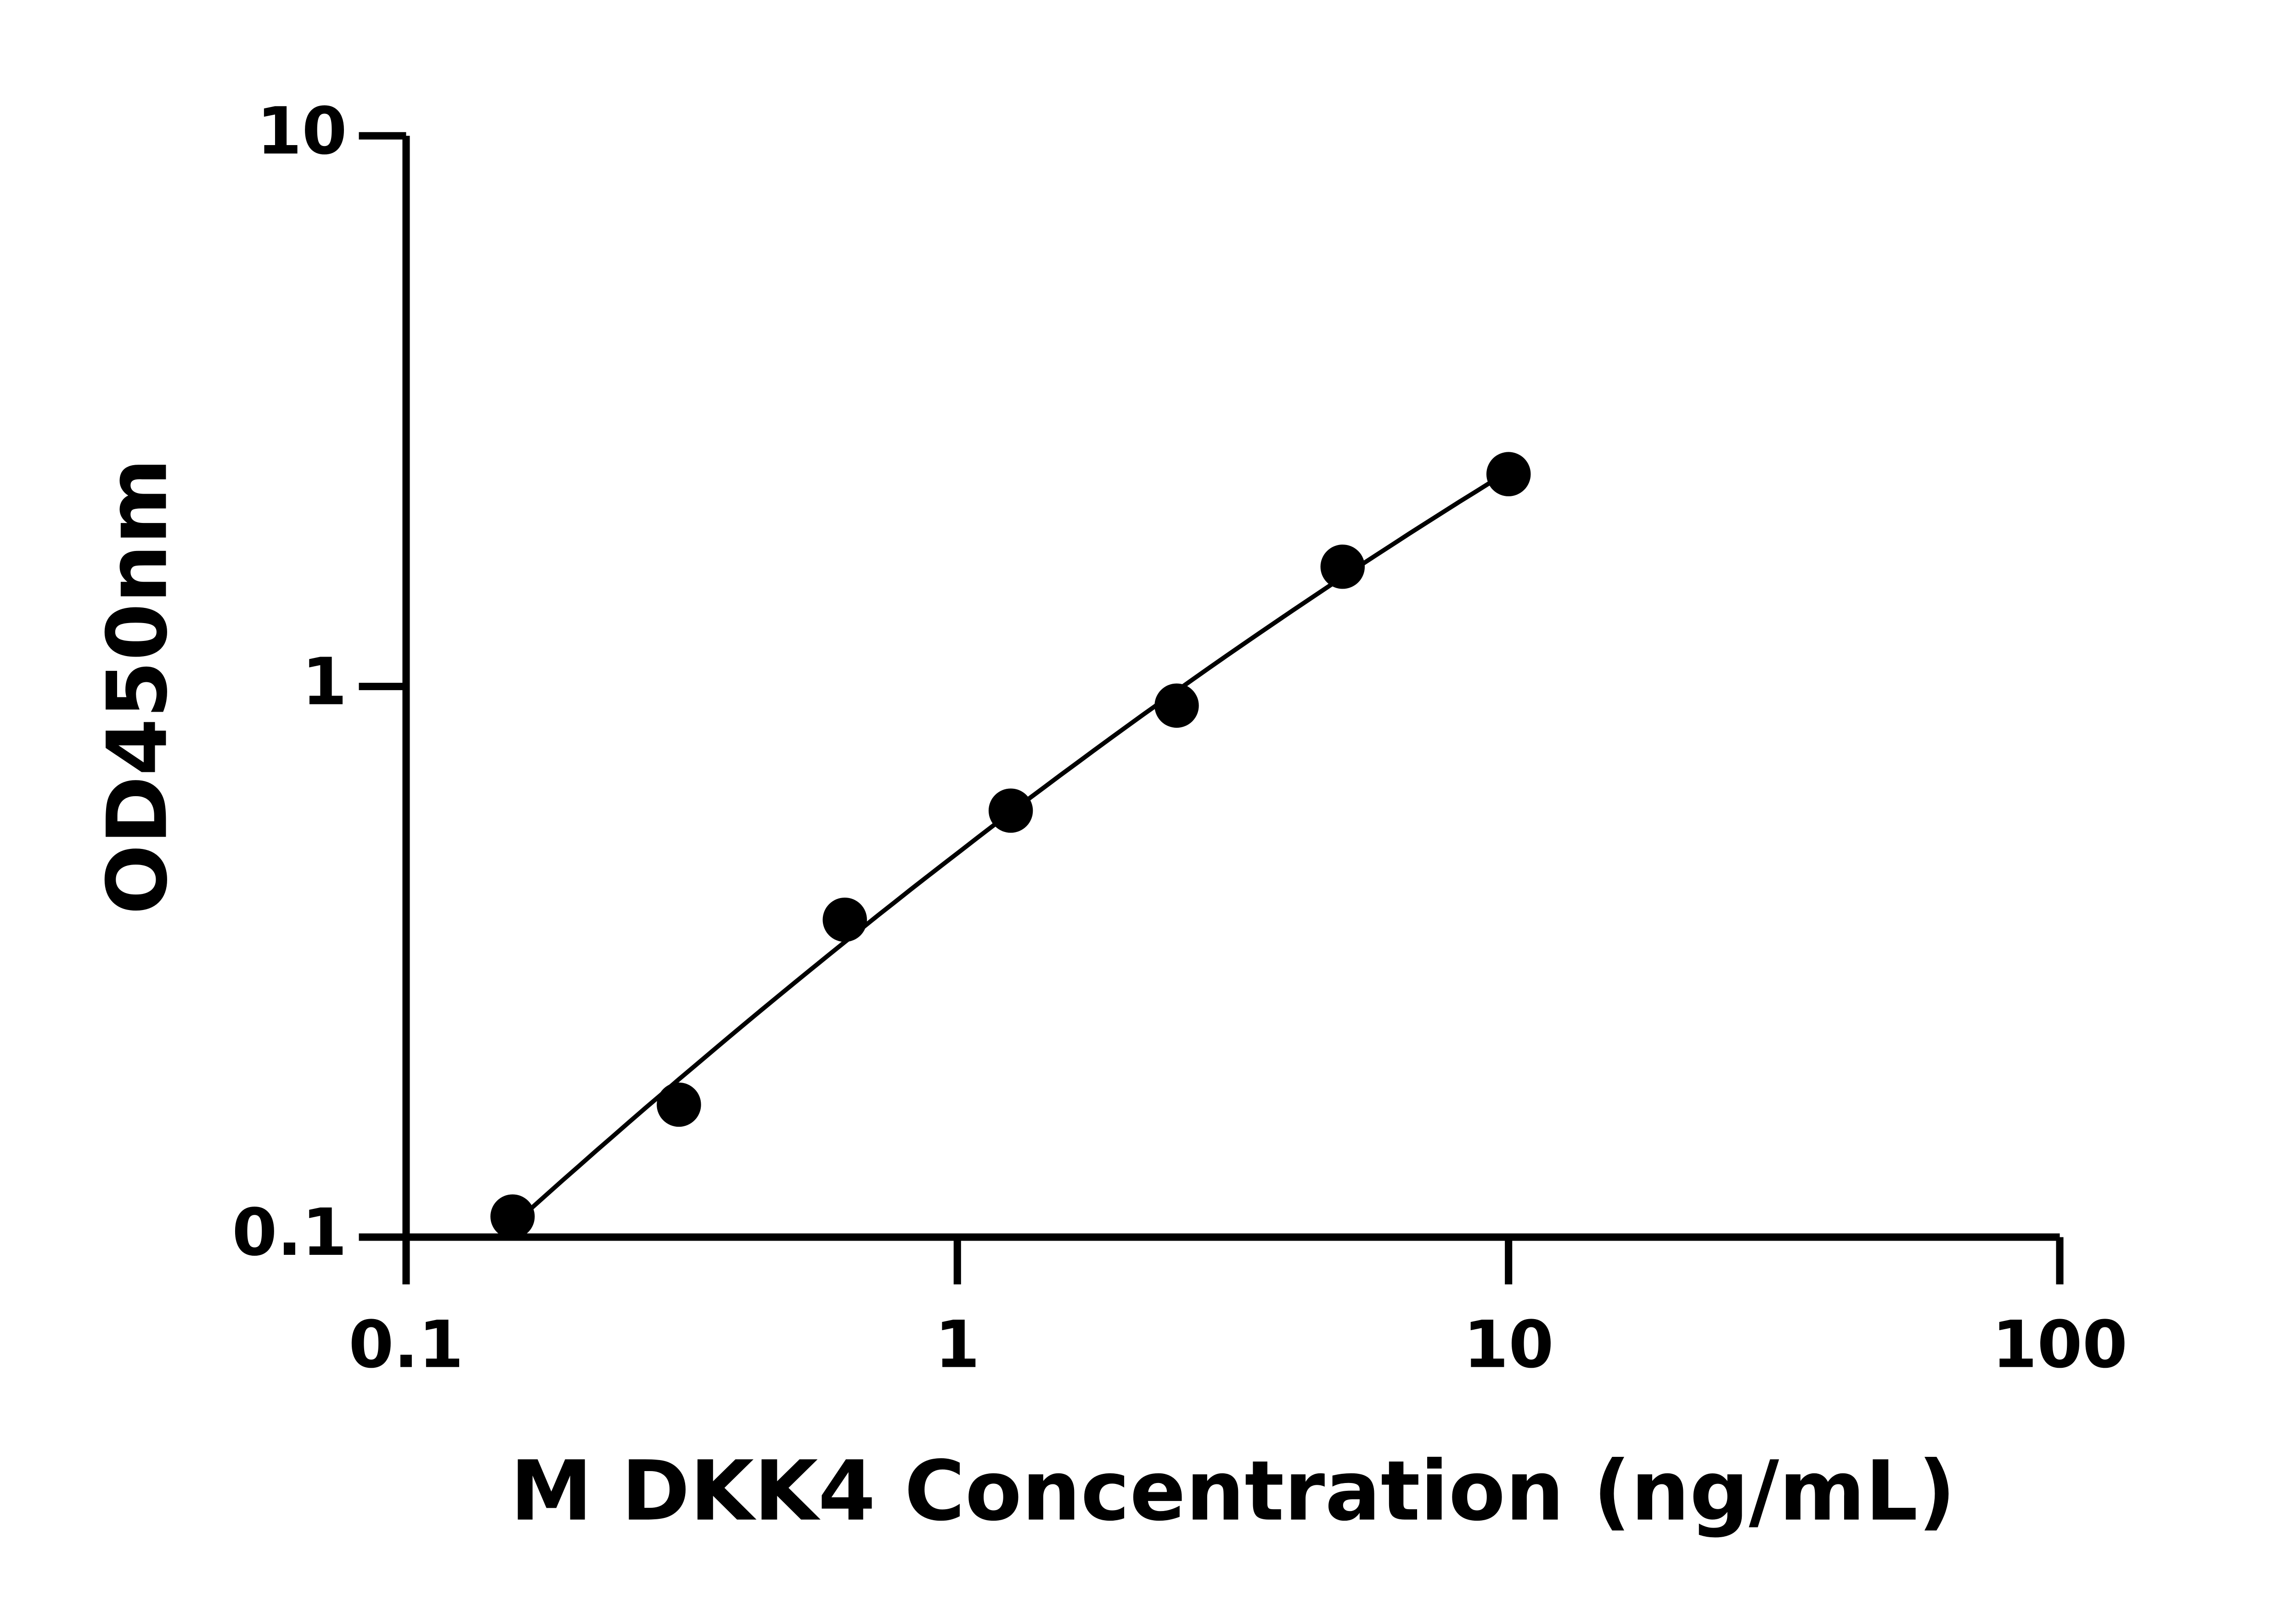 The height and width of the screenshot is (1618, 2296). What do you see at coordinates (138, 686) in the screenshot?
I see `y-axis-label: OD450nm` at bounding box center [138, 686].